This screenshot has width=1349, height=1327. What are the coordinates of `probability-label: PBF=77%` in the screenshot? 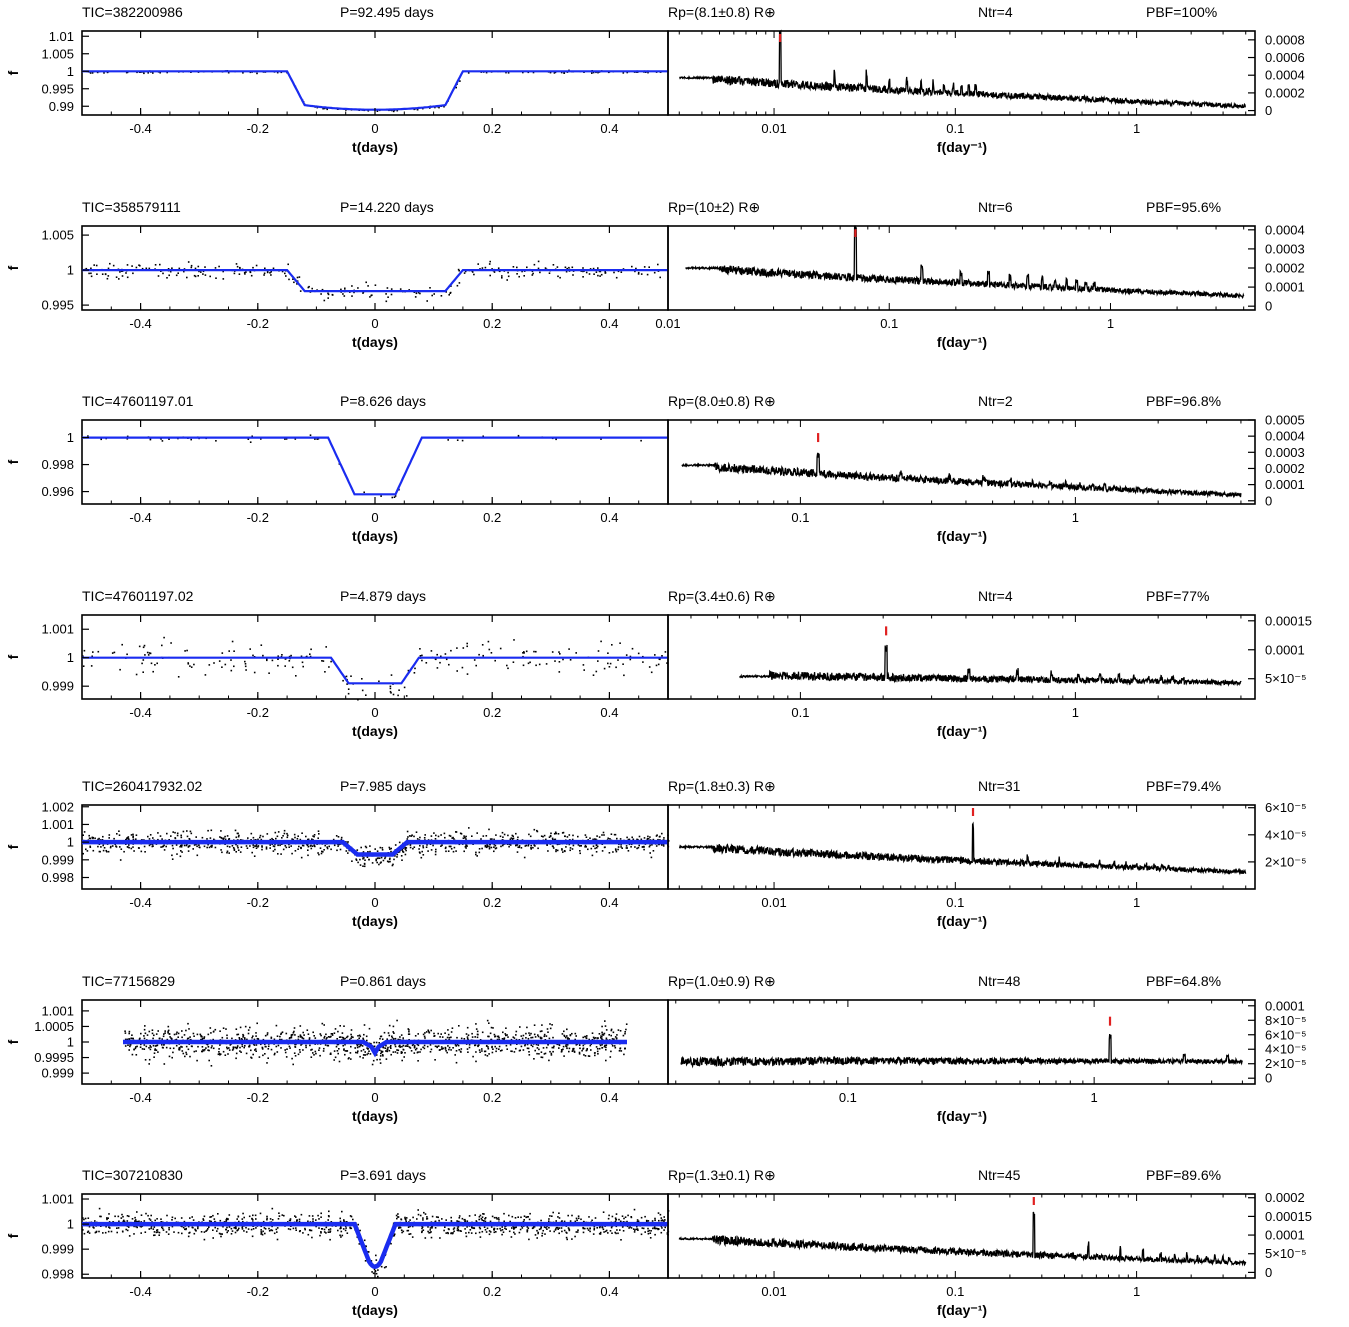 It's located at (1177, 596).